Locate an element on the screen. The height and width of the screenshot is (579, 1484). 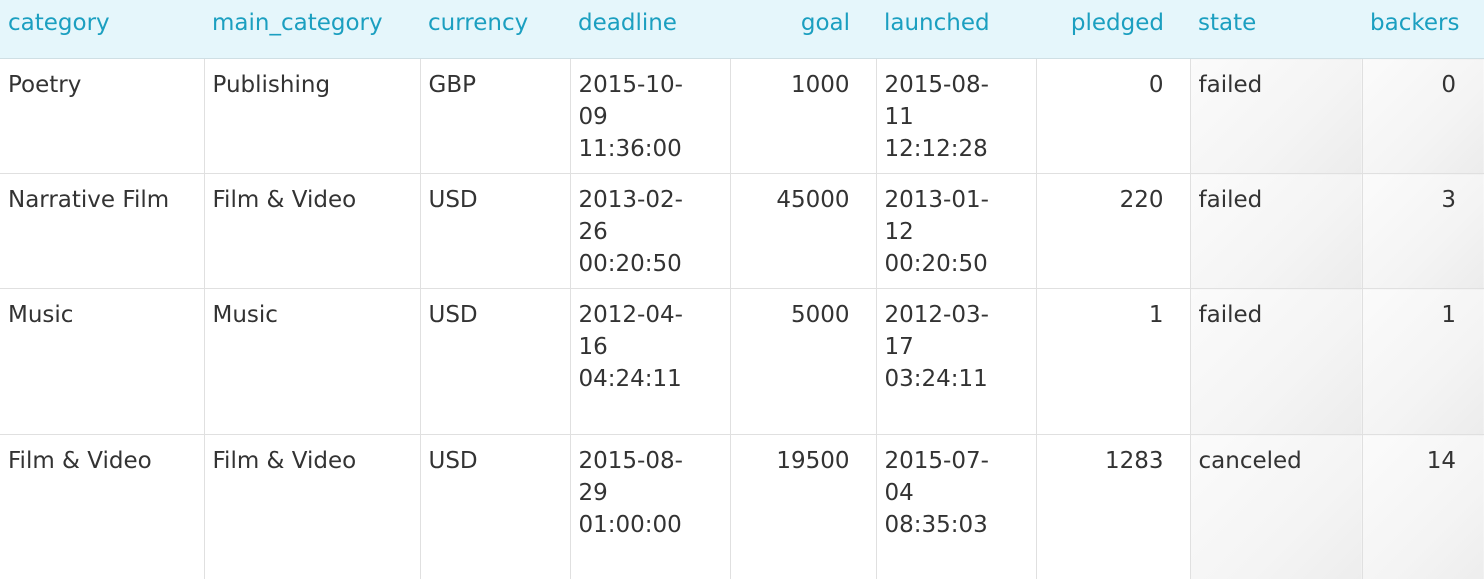
cell-deadline: 2013-02-26 00:20:50 is located at coordinates (650, 231).